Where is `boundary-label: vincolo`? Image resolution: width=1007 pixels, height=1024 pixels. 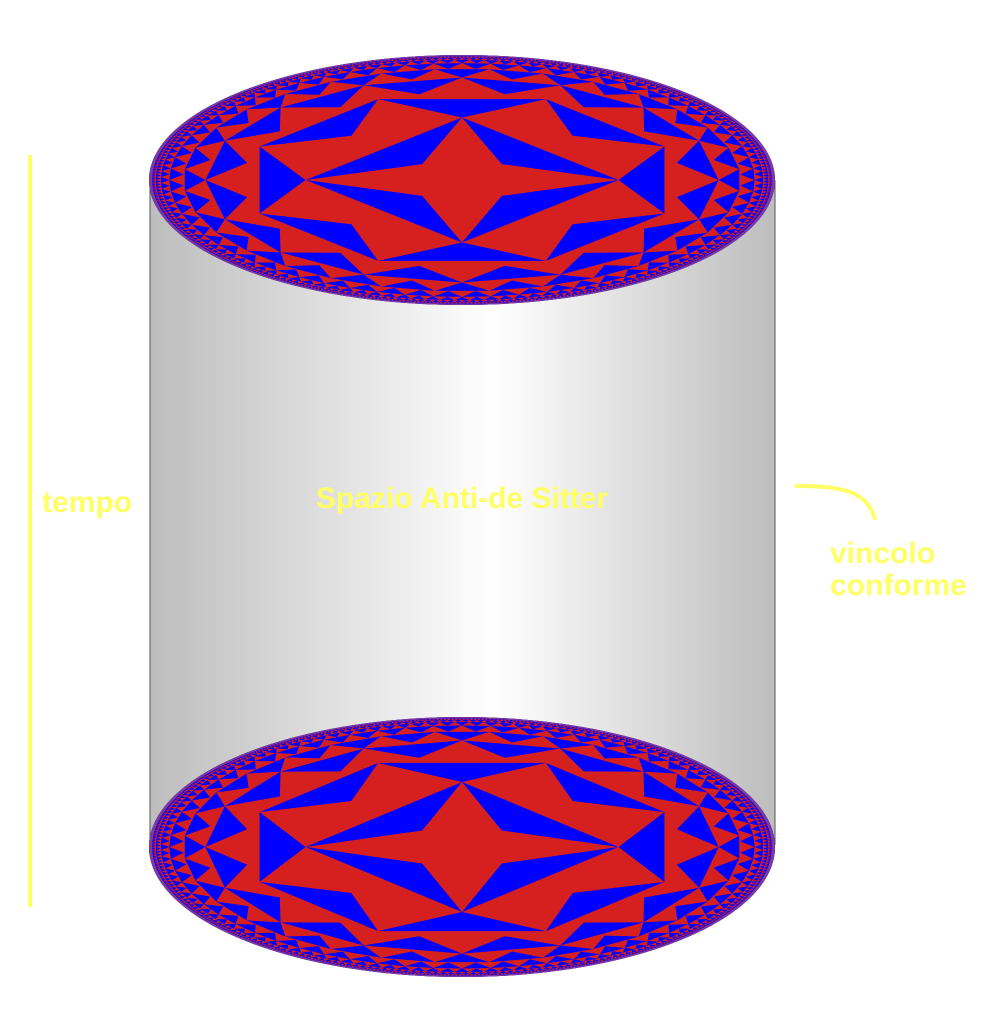
boundary-label: vincolo is located at coordinates (882, 553).